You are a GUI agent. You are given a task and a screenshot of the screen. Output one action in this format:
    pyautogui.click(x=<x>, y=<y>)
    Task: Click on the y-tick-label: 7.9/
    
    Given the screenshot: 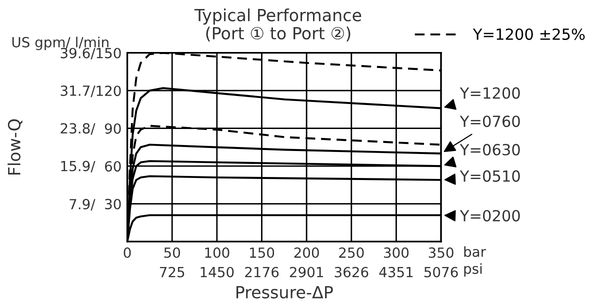 What is the action you would take?
    pyautogui.click(x=83, y=204)
    